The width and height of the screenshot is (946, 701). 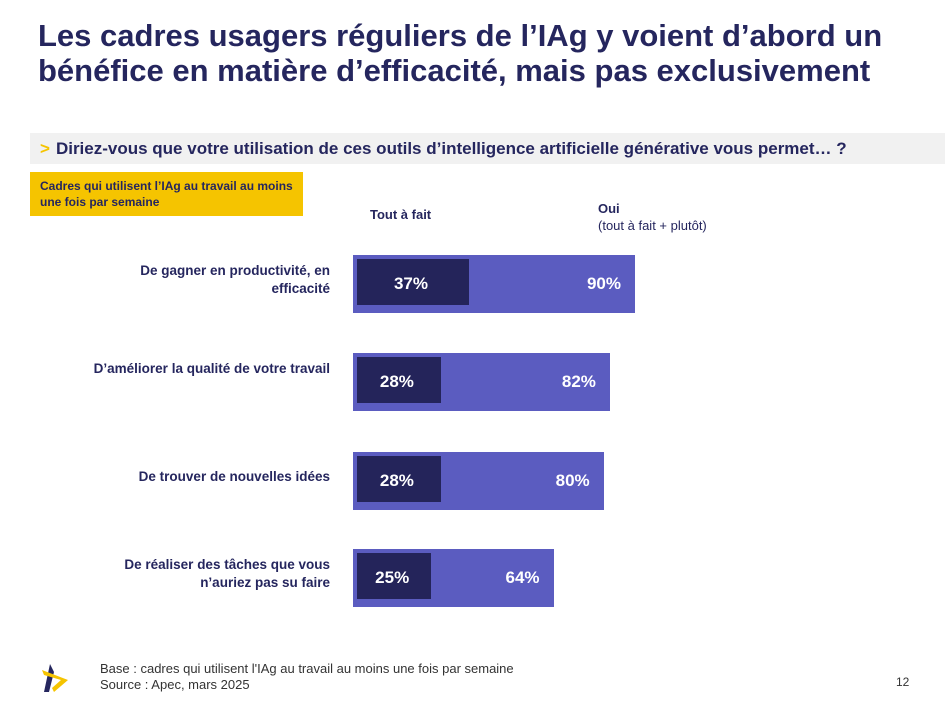 What do you see at coordinates (175, 684) in the screenshot?
I see `footer-source: Source : Apec, mars 2025` at bounding box center [175, 684].